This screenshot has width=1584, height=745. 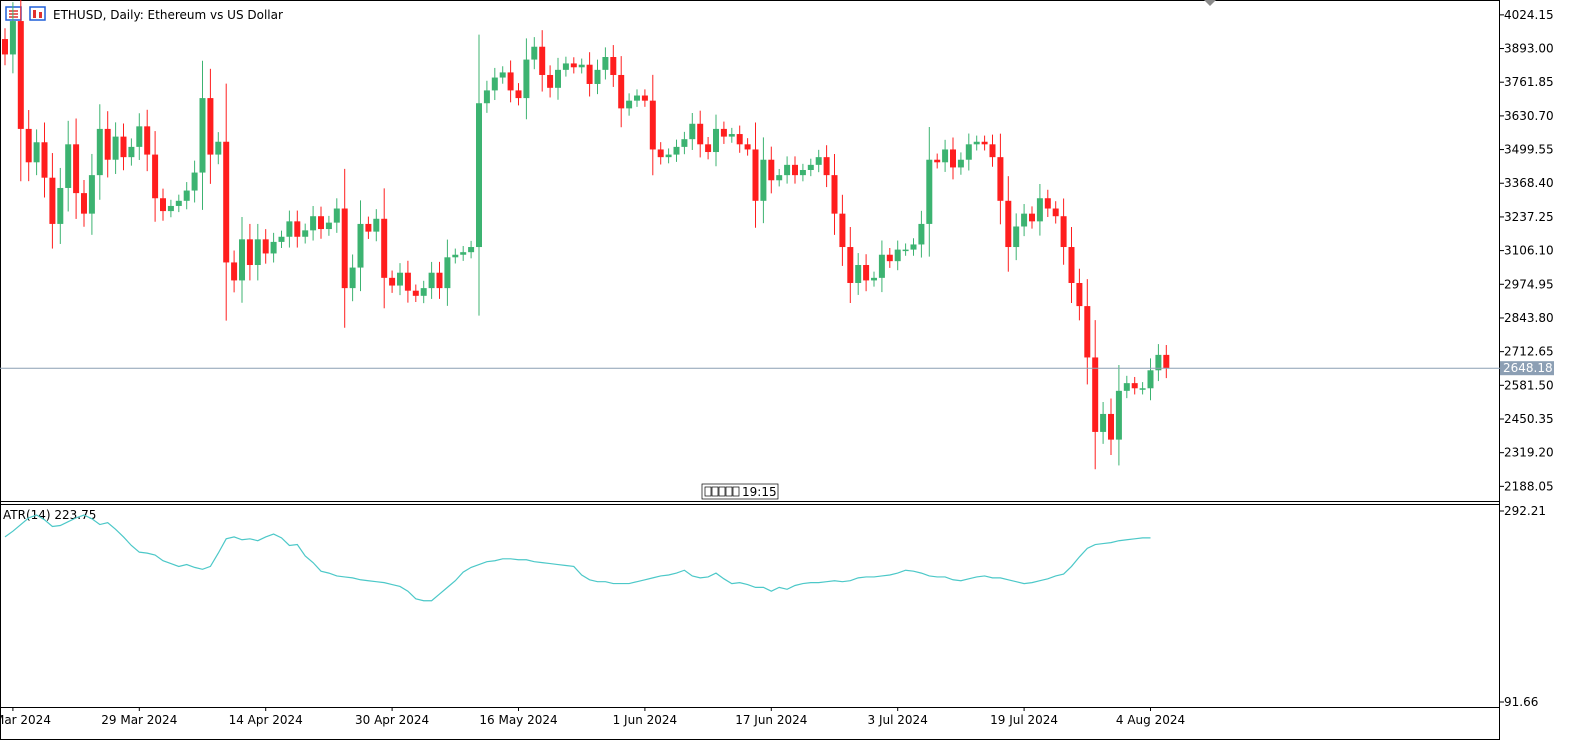 I want to click on time-tick-label: 1 Jun 2024, so click(x=645, y=720).